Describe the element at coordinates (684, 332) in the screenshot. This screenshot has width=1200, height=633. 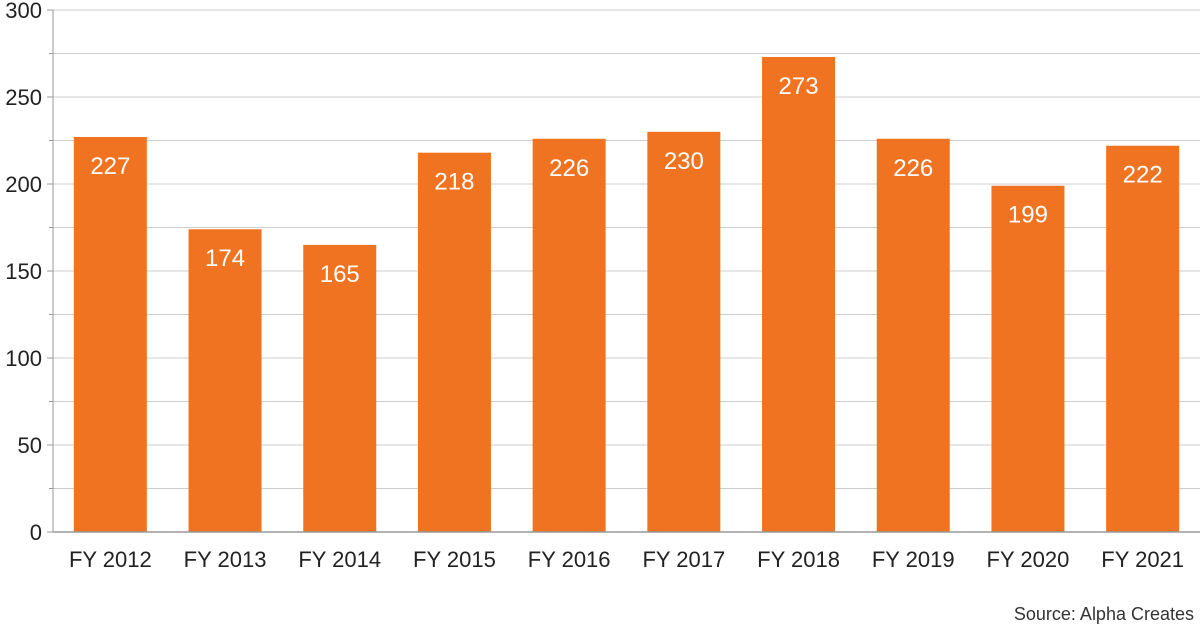
I see `bar-fy-2017` at that location.